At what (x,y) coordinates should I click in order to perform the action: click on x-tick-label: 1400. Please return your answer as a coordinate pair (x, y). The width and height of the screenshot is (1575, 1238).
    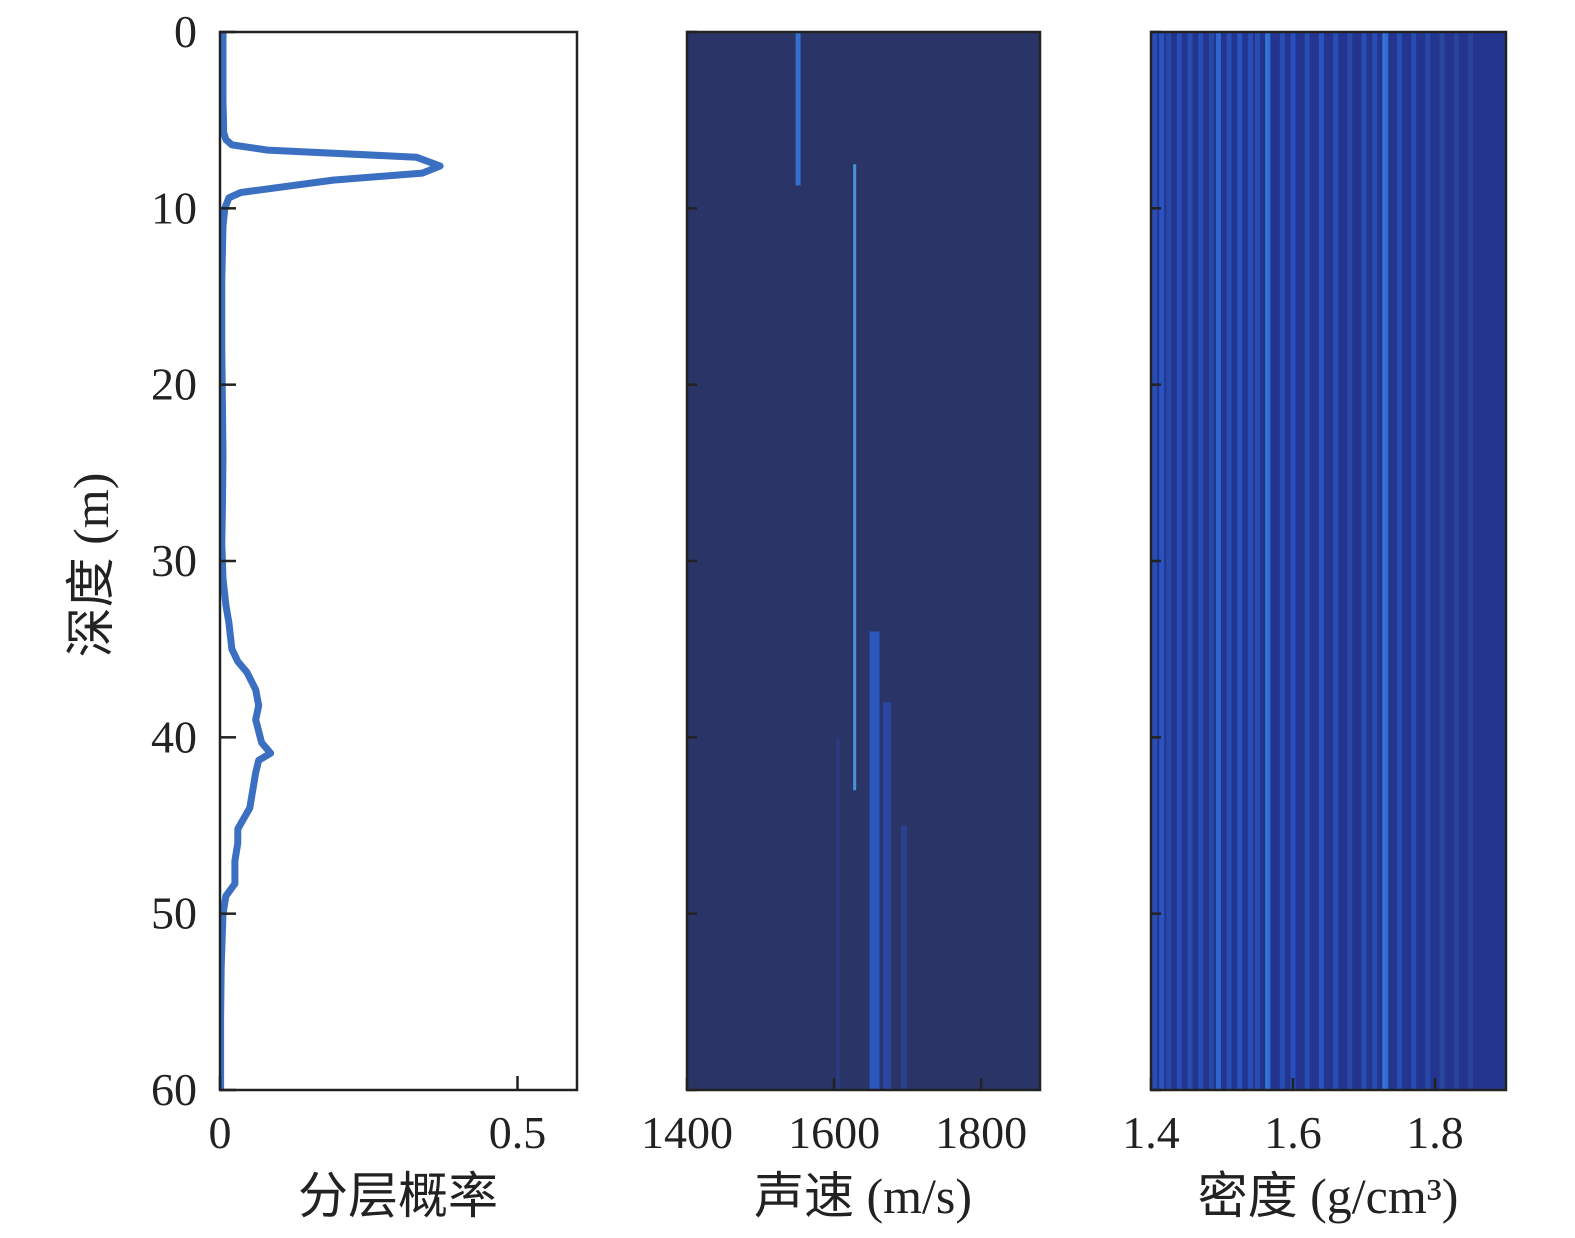
    Looking at the image, I should click on (687, 1132).